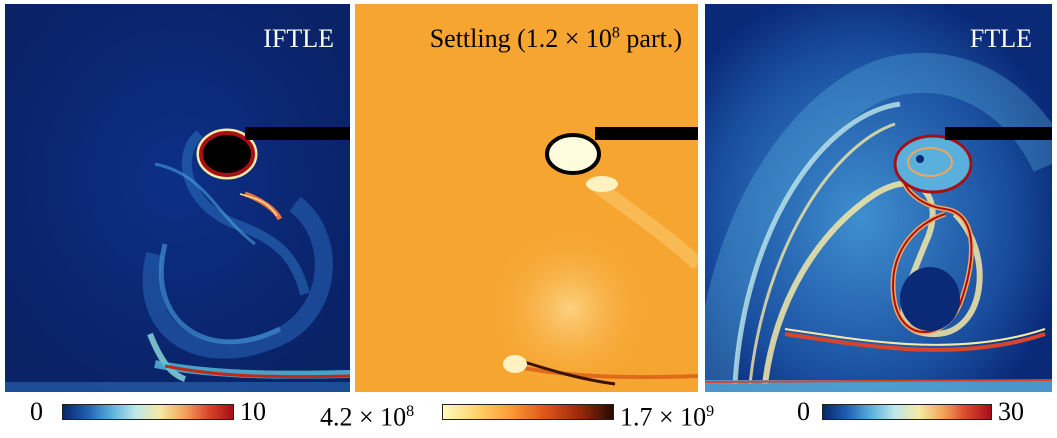 This screenshot has width=1057, height=438. I want to click on ftle-title: FTLE, so click(1000, 38).